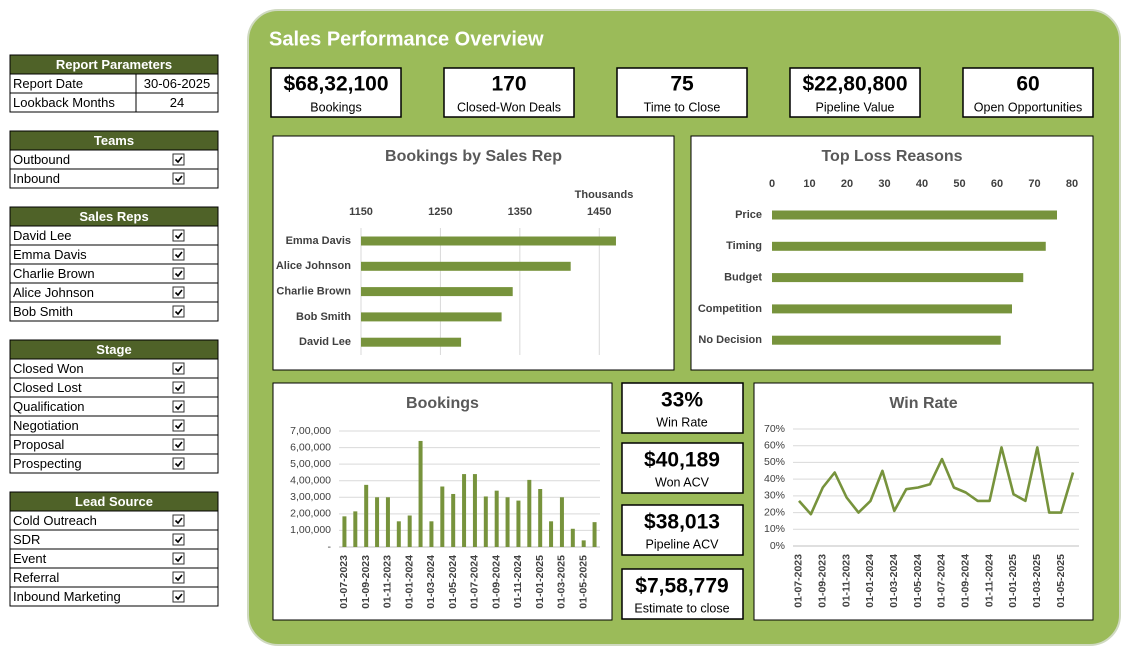 The width and height of the screenshot is (1128, 651). I want to click on chart-title: Win Rate, so click(923, 403).